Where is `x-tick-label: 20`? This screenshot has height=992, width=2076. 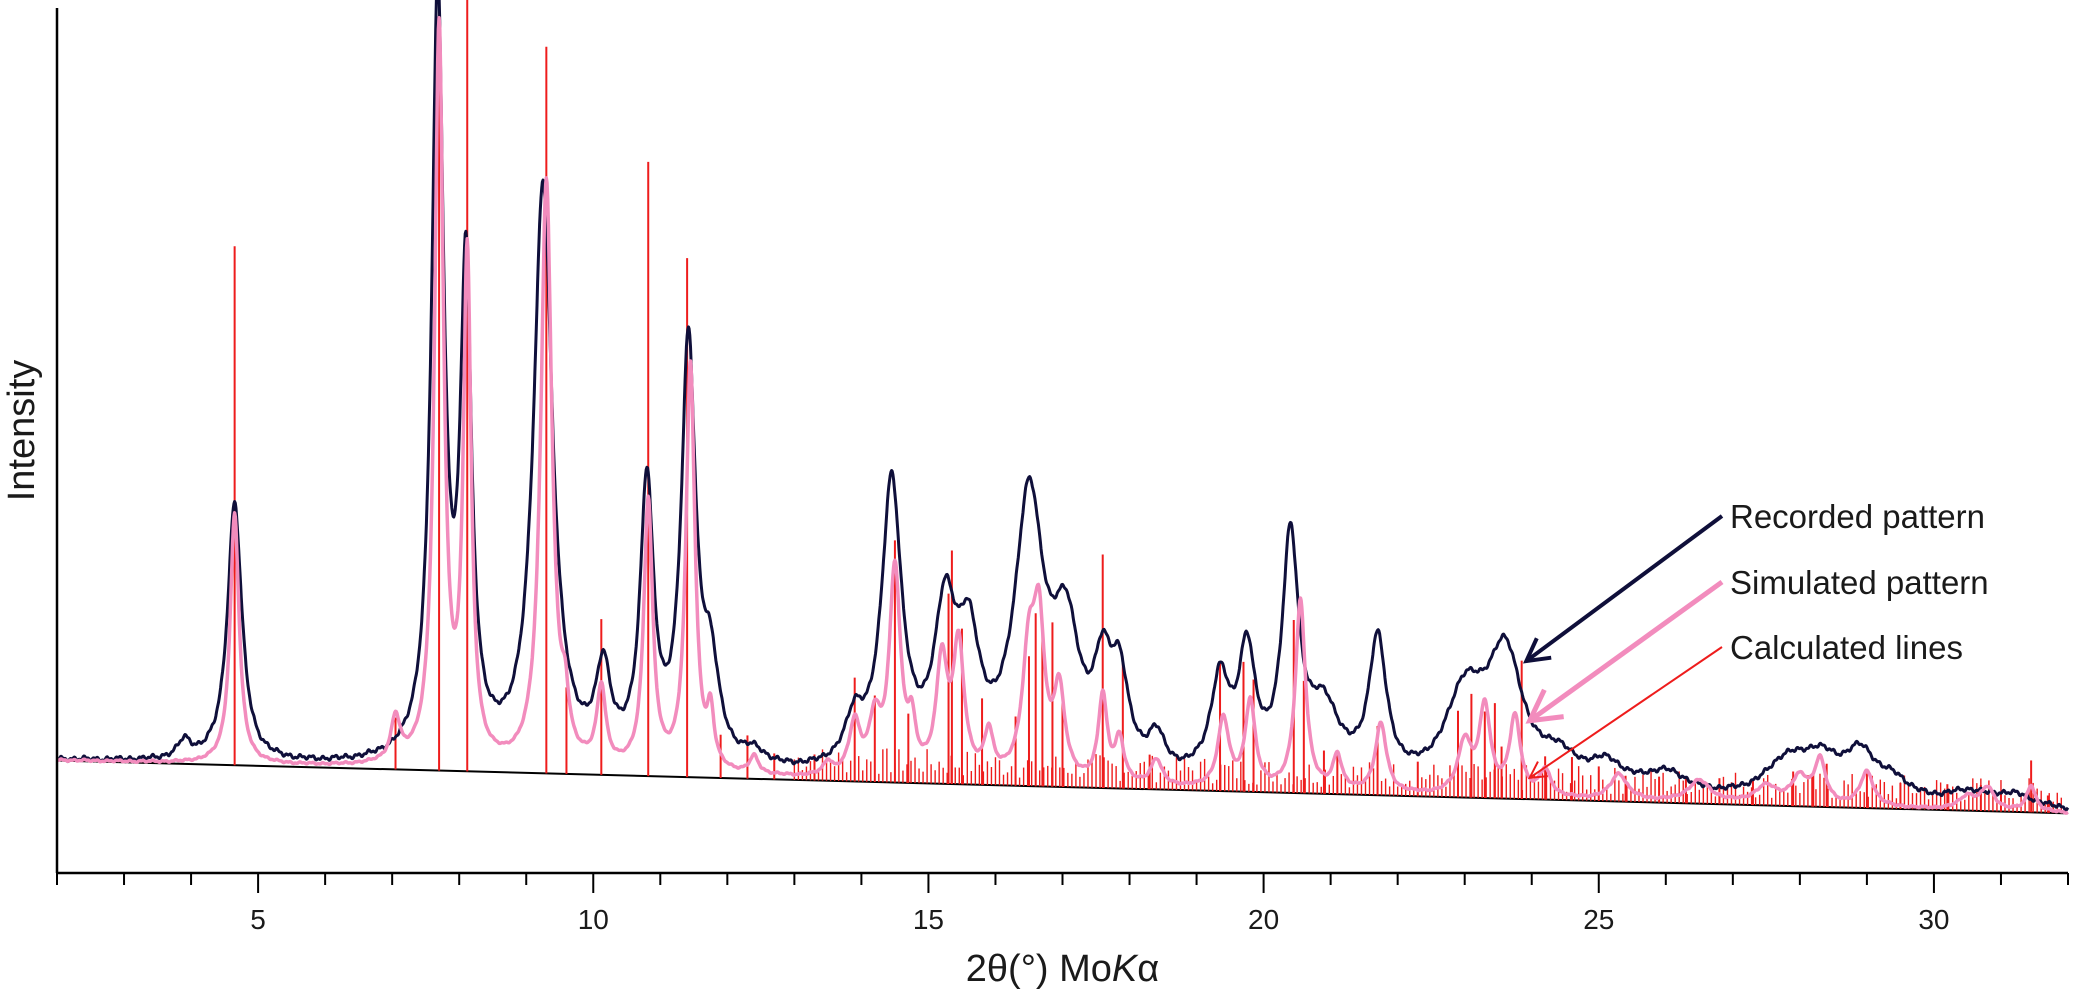 x-tick-label: 20 is located at coordinates (1263, 919).